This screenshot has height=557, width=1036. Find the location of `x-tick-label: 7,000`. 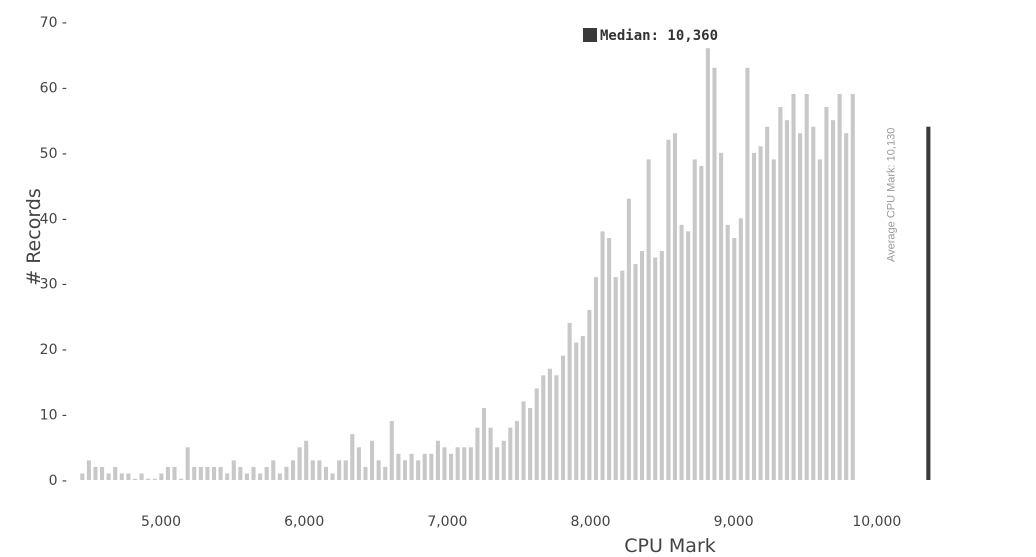

x-tick-label: 7,000 is located at coordinates (447, 522).